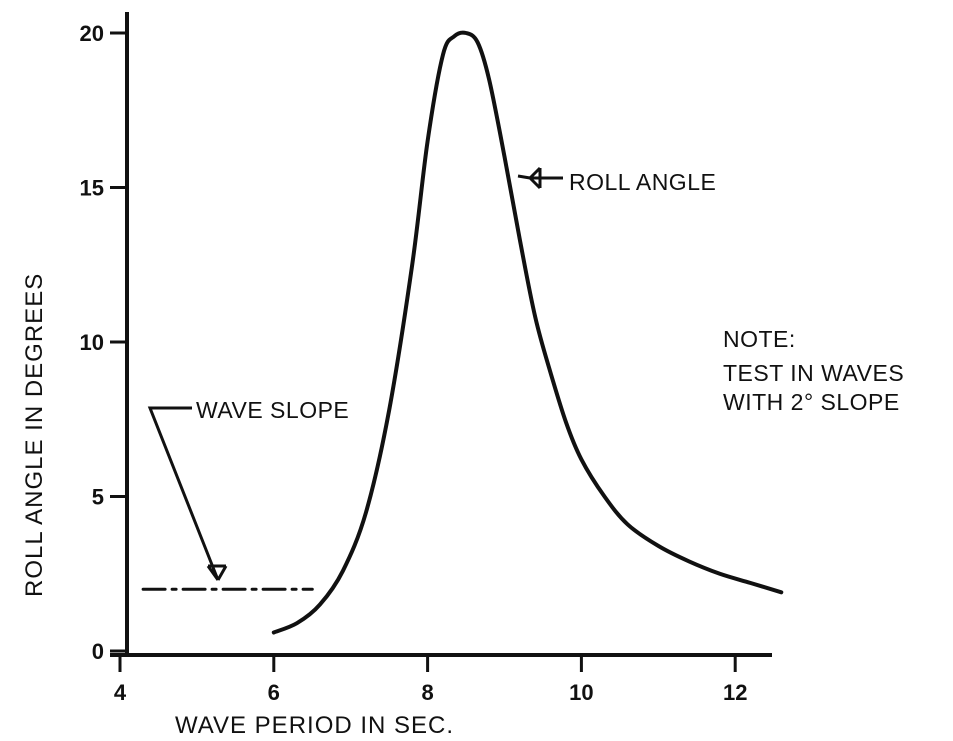  What do you see at coordinates (272, 410) in the screenshot?
I see `wave-slope-label: WAVE SLOPE` at bounding box center [272, 410].